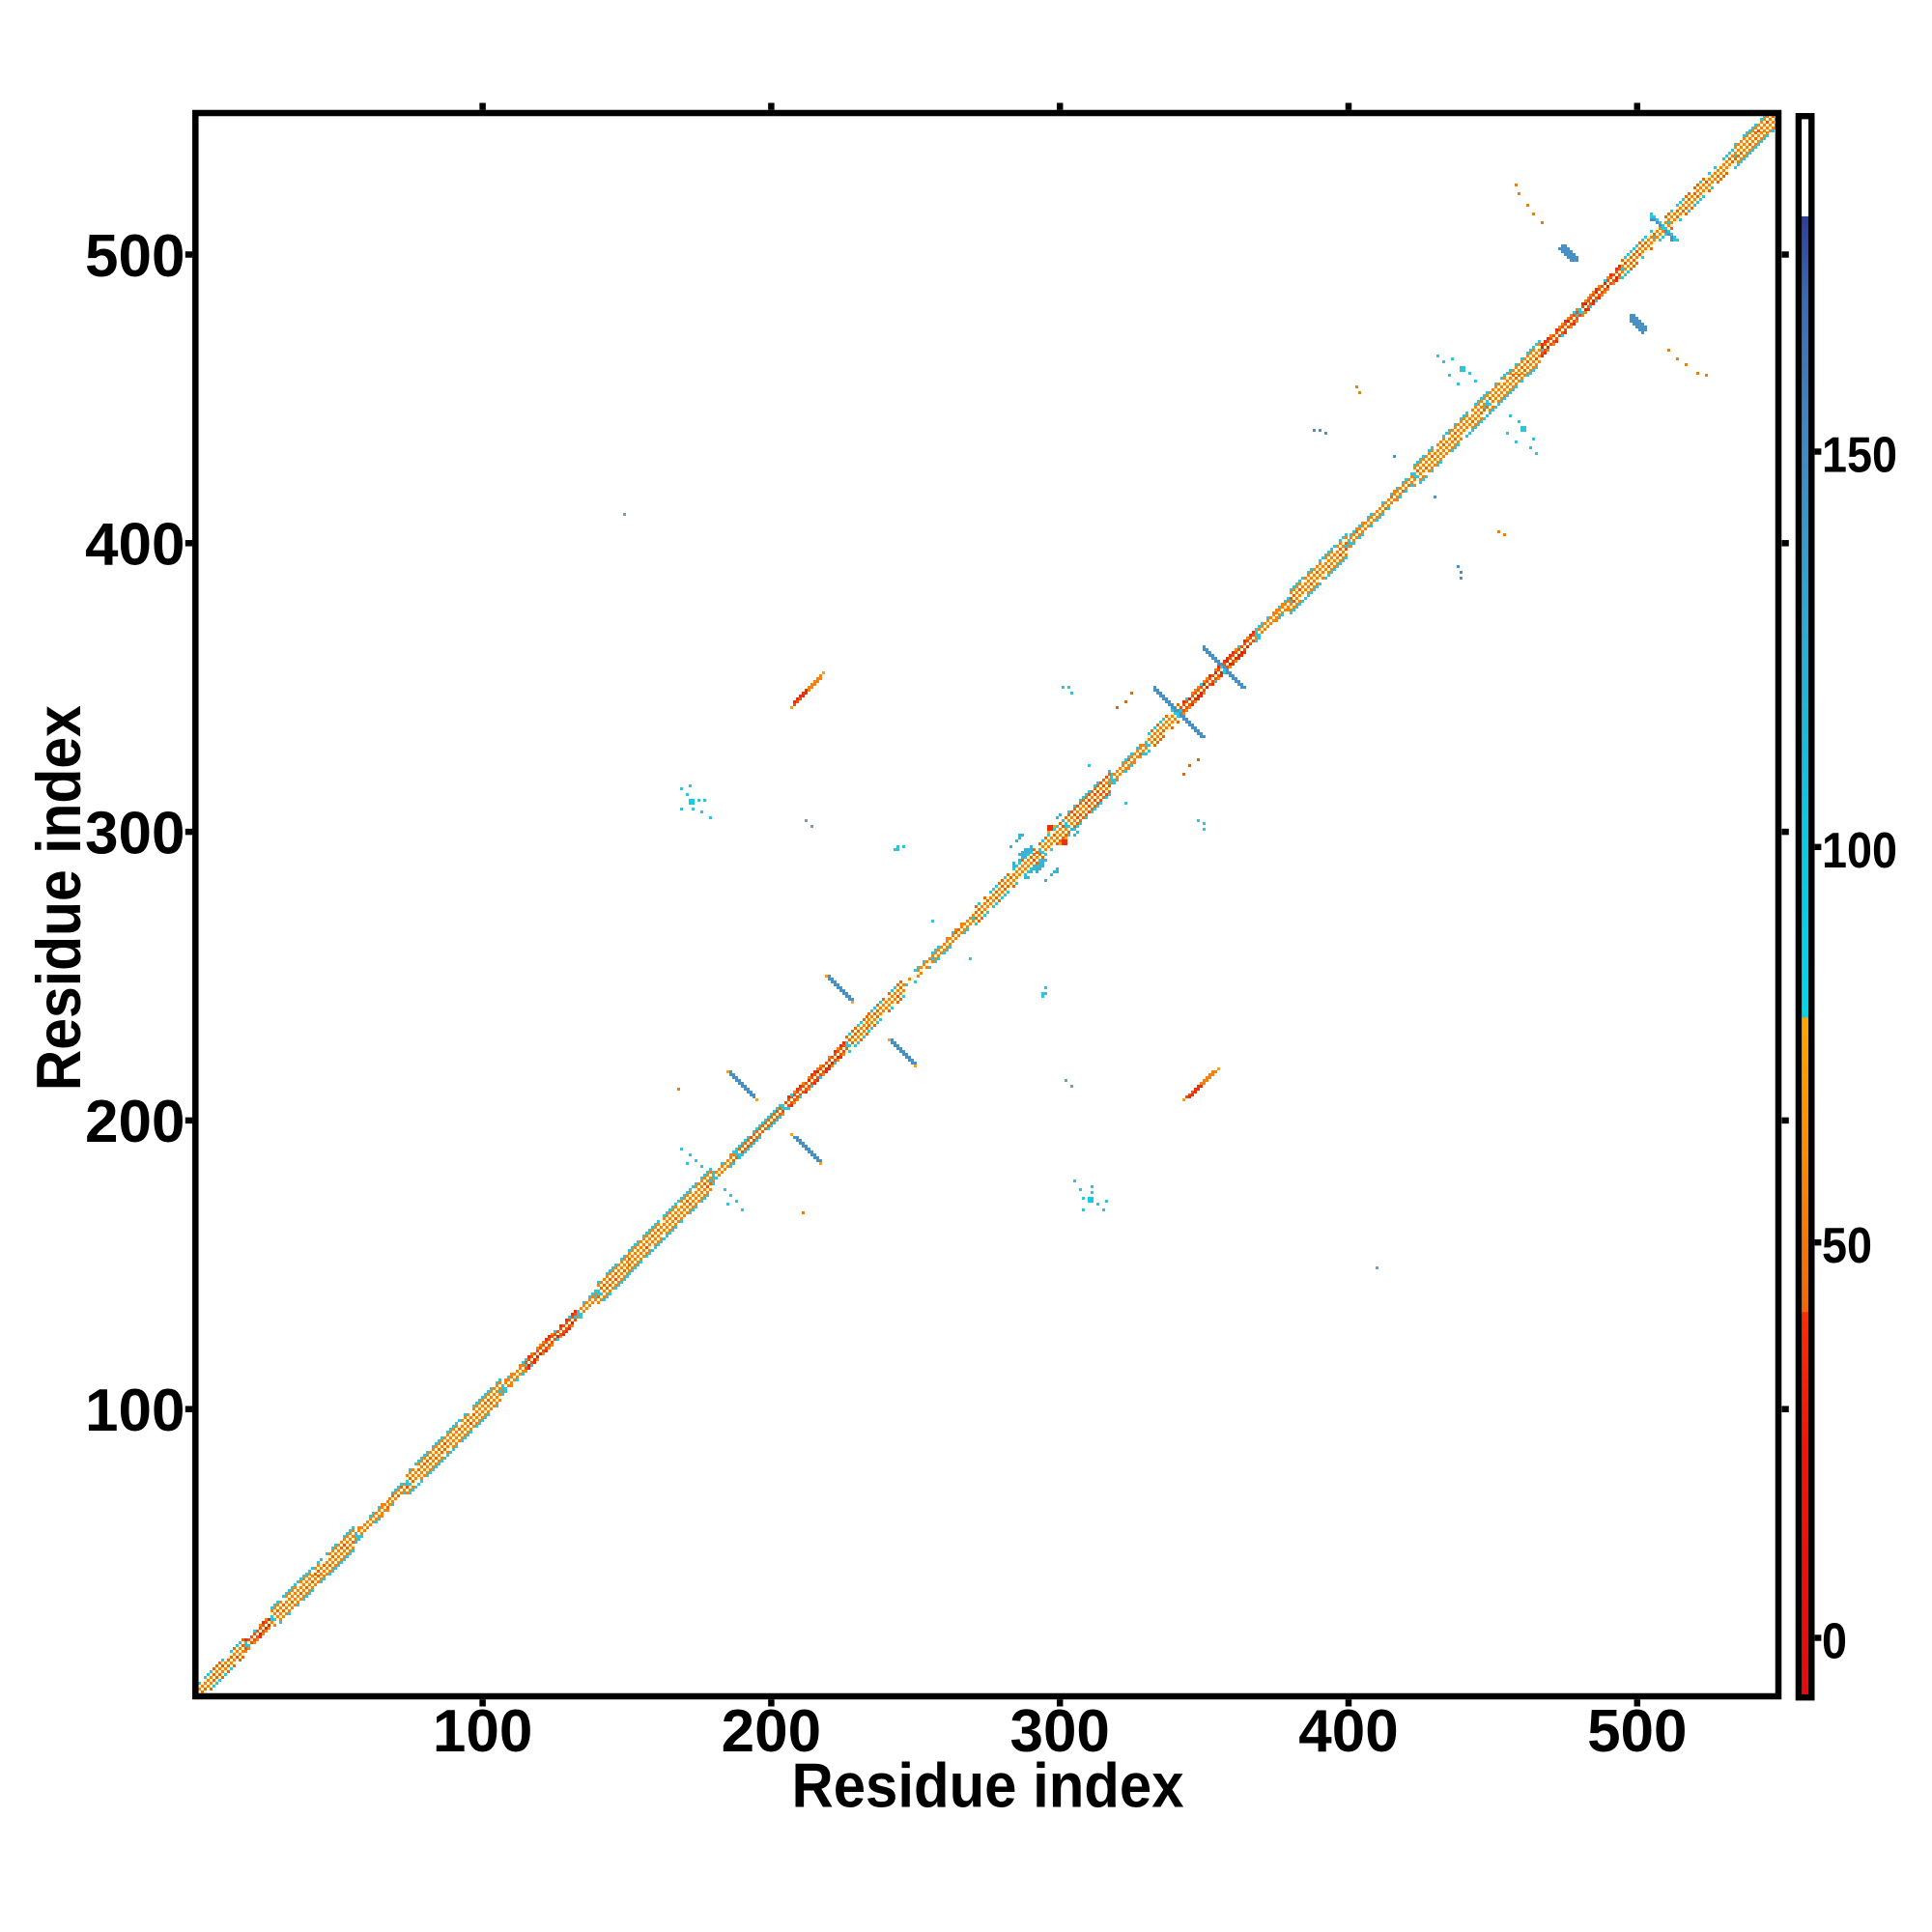  Describe the element at coordinates (1847, 1246) in the screenshot. I see `svg-text: 50` at that location.